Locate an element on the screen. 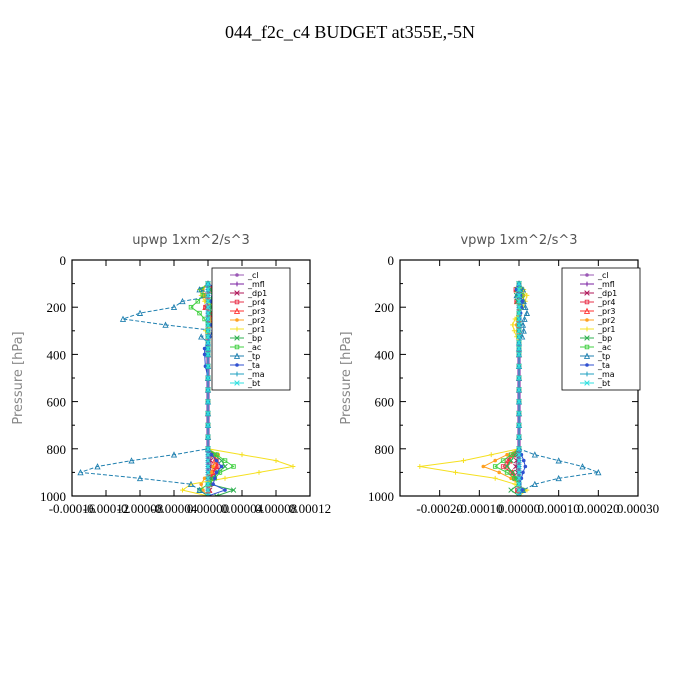 The height and width of the screenshot is (700, 700). legend-label: _bp is located at coordinates (604, 338).